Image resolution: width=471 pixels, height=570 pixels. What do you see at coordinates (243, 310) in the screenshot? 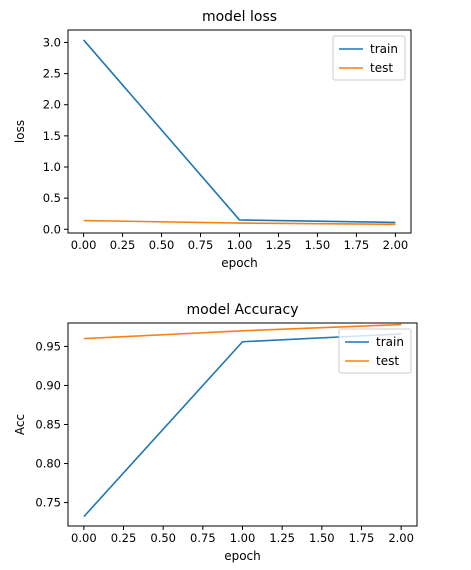
I see `chart-title: model Accuracy` at bounding box center [243, 310].